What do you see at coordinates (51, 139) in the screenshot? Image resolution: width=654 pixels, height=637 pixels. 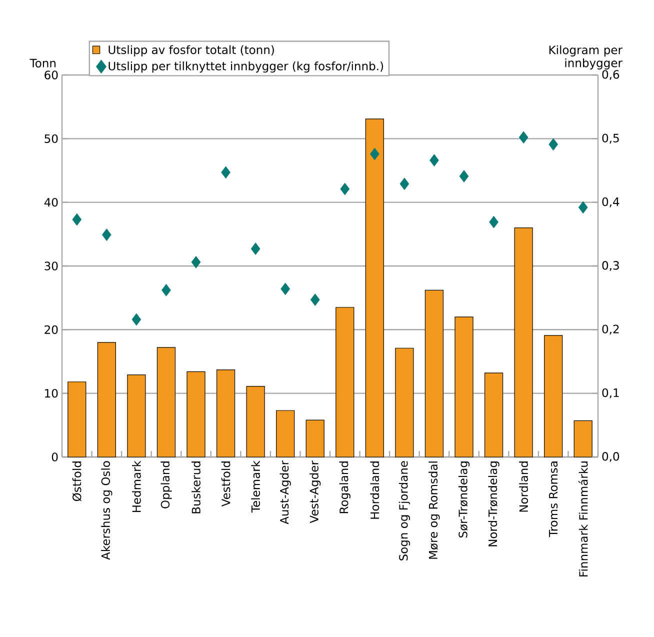 I see `y-tick-label: 50` at bounding box center [51, 139].